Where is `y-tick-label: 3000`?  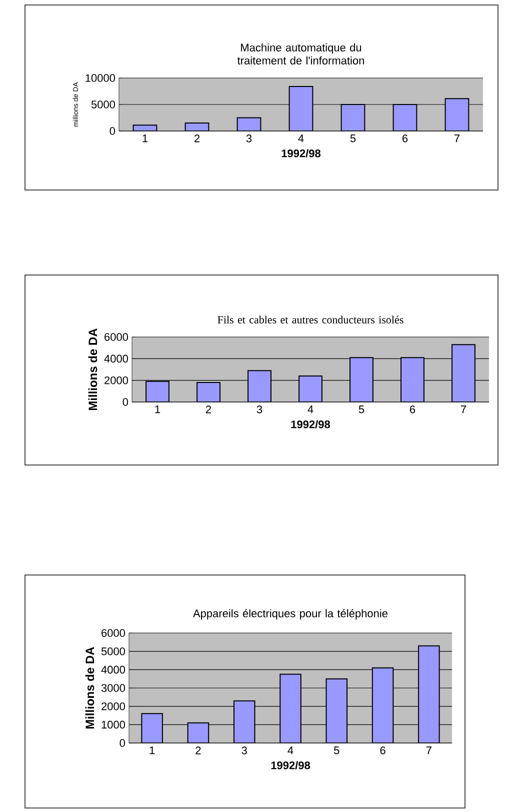 y-tick-label: 3000 is located at coordinates (113, 688).